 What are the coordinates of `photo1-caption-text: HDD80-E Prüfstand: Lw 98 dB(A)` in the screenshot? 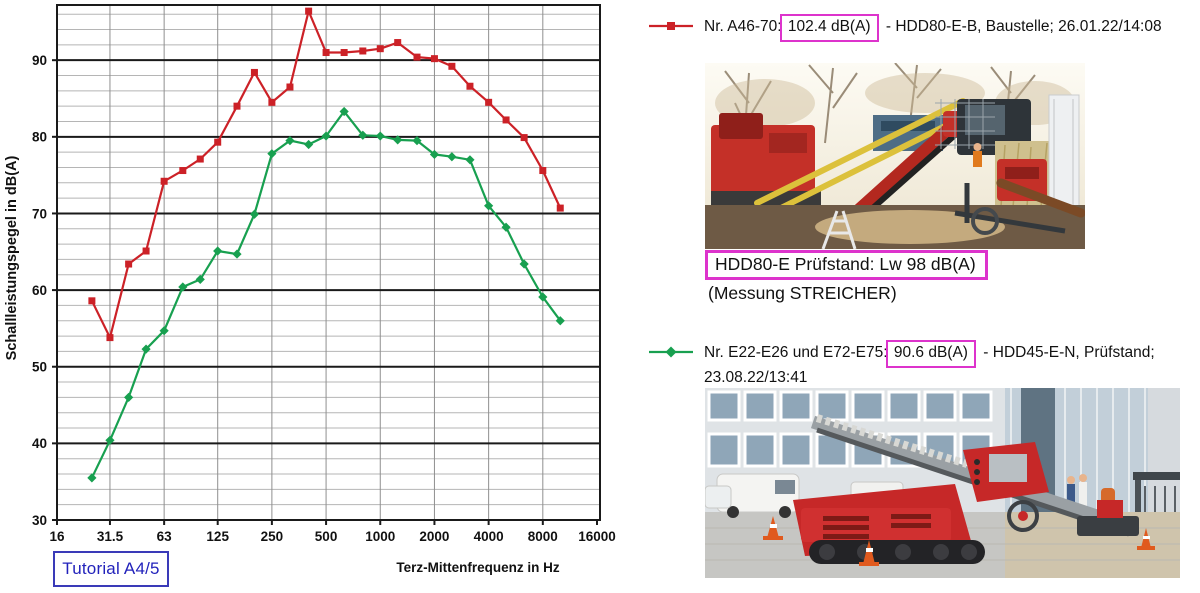 It's located at (845, 264).